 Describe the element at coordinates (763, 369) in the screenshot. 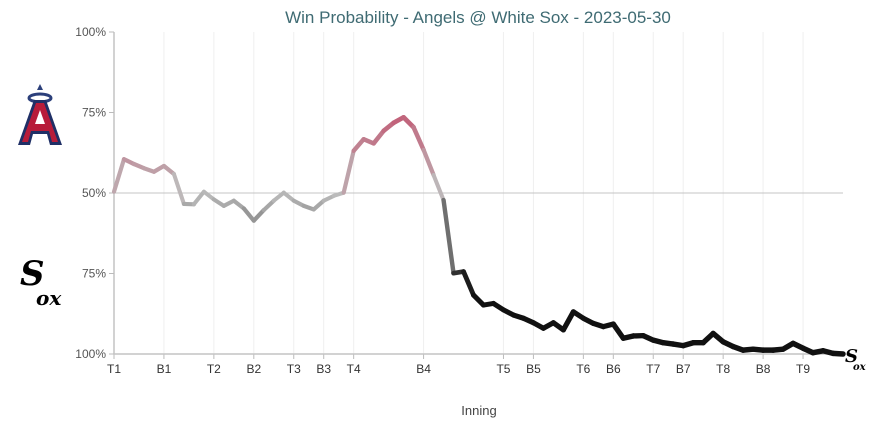

I see `x-tick-label: B8` at that location.